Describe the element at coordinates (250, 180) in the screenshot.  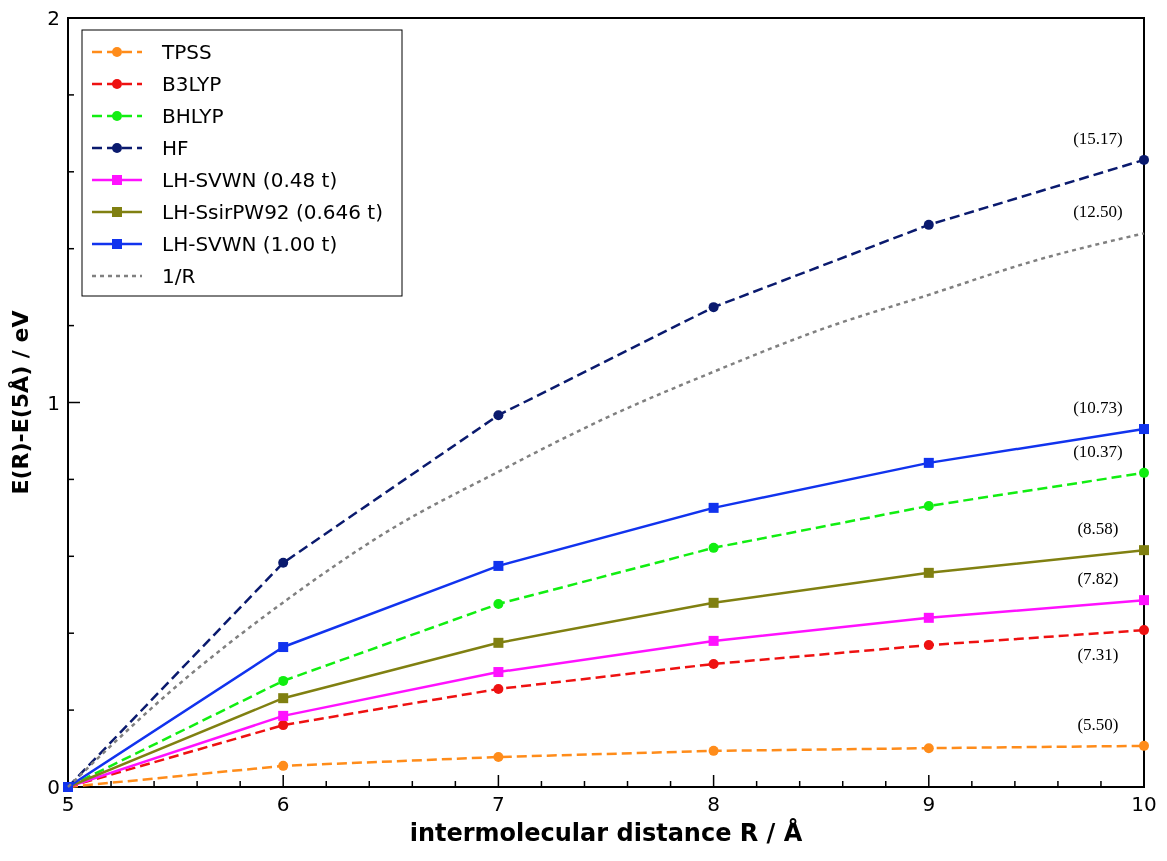
I see `legend-label: LH-SVWN (0.48 t)` at that location.